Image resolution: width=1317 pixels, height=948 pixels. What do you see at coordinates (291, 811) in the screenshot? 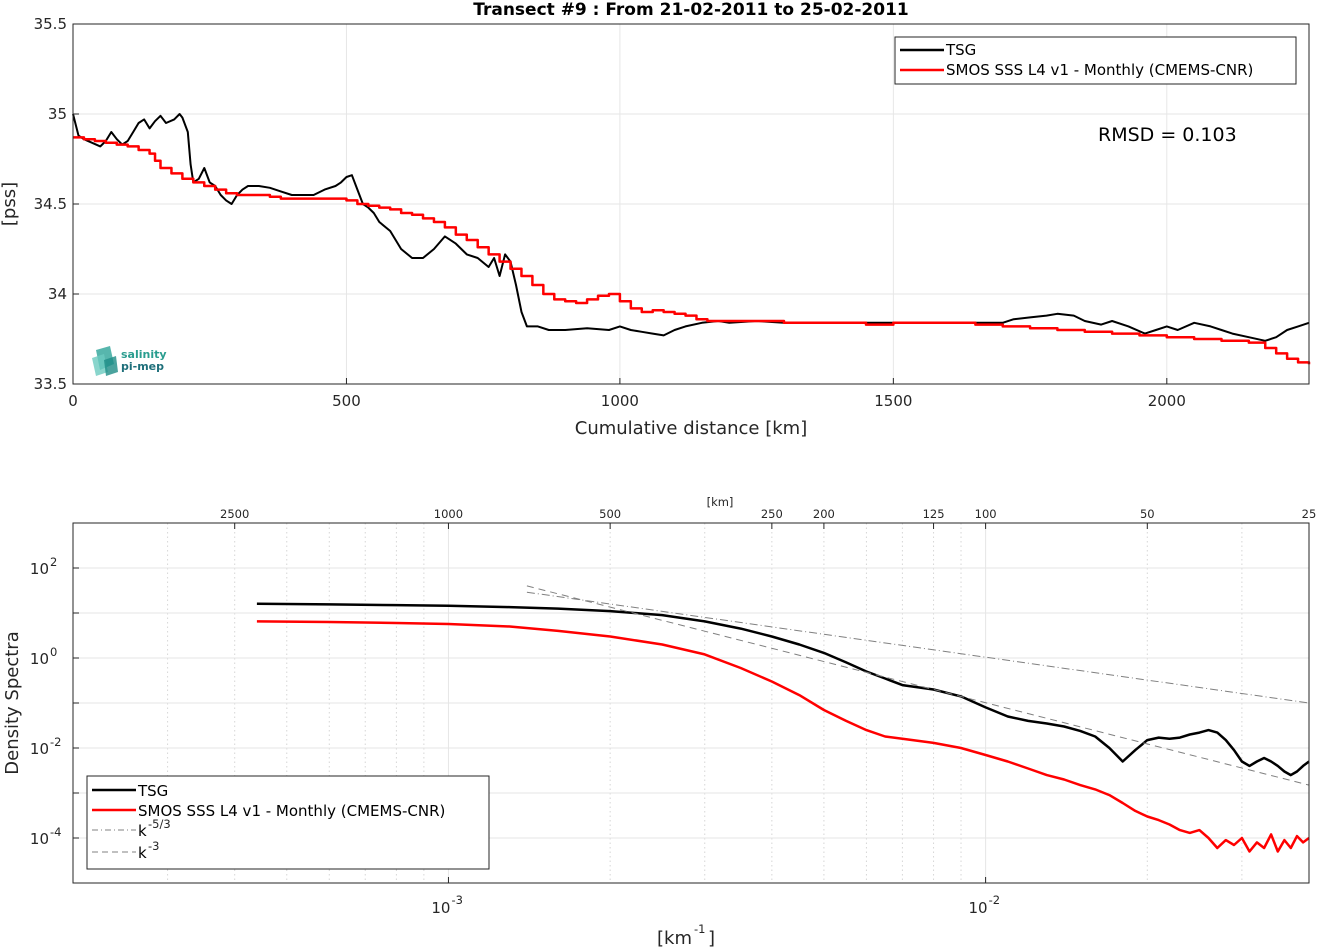
I see `bottom-legend-label-smos: SMOS SSS L4 v1 - Monthly (CMEMS-CNR)` at bounding box center [291, 811].